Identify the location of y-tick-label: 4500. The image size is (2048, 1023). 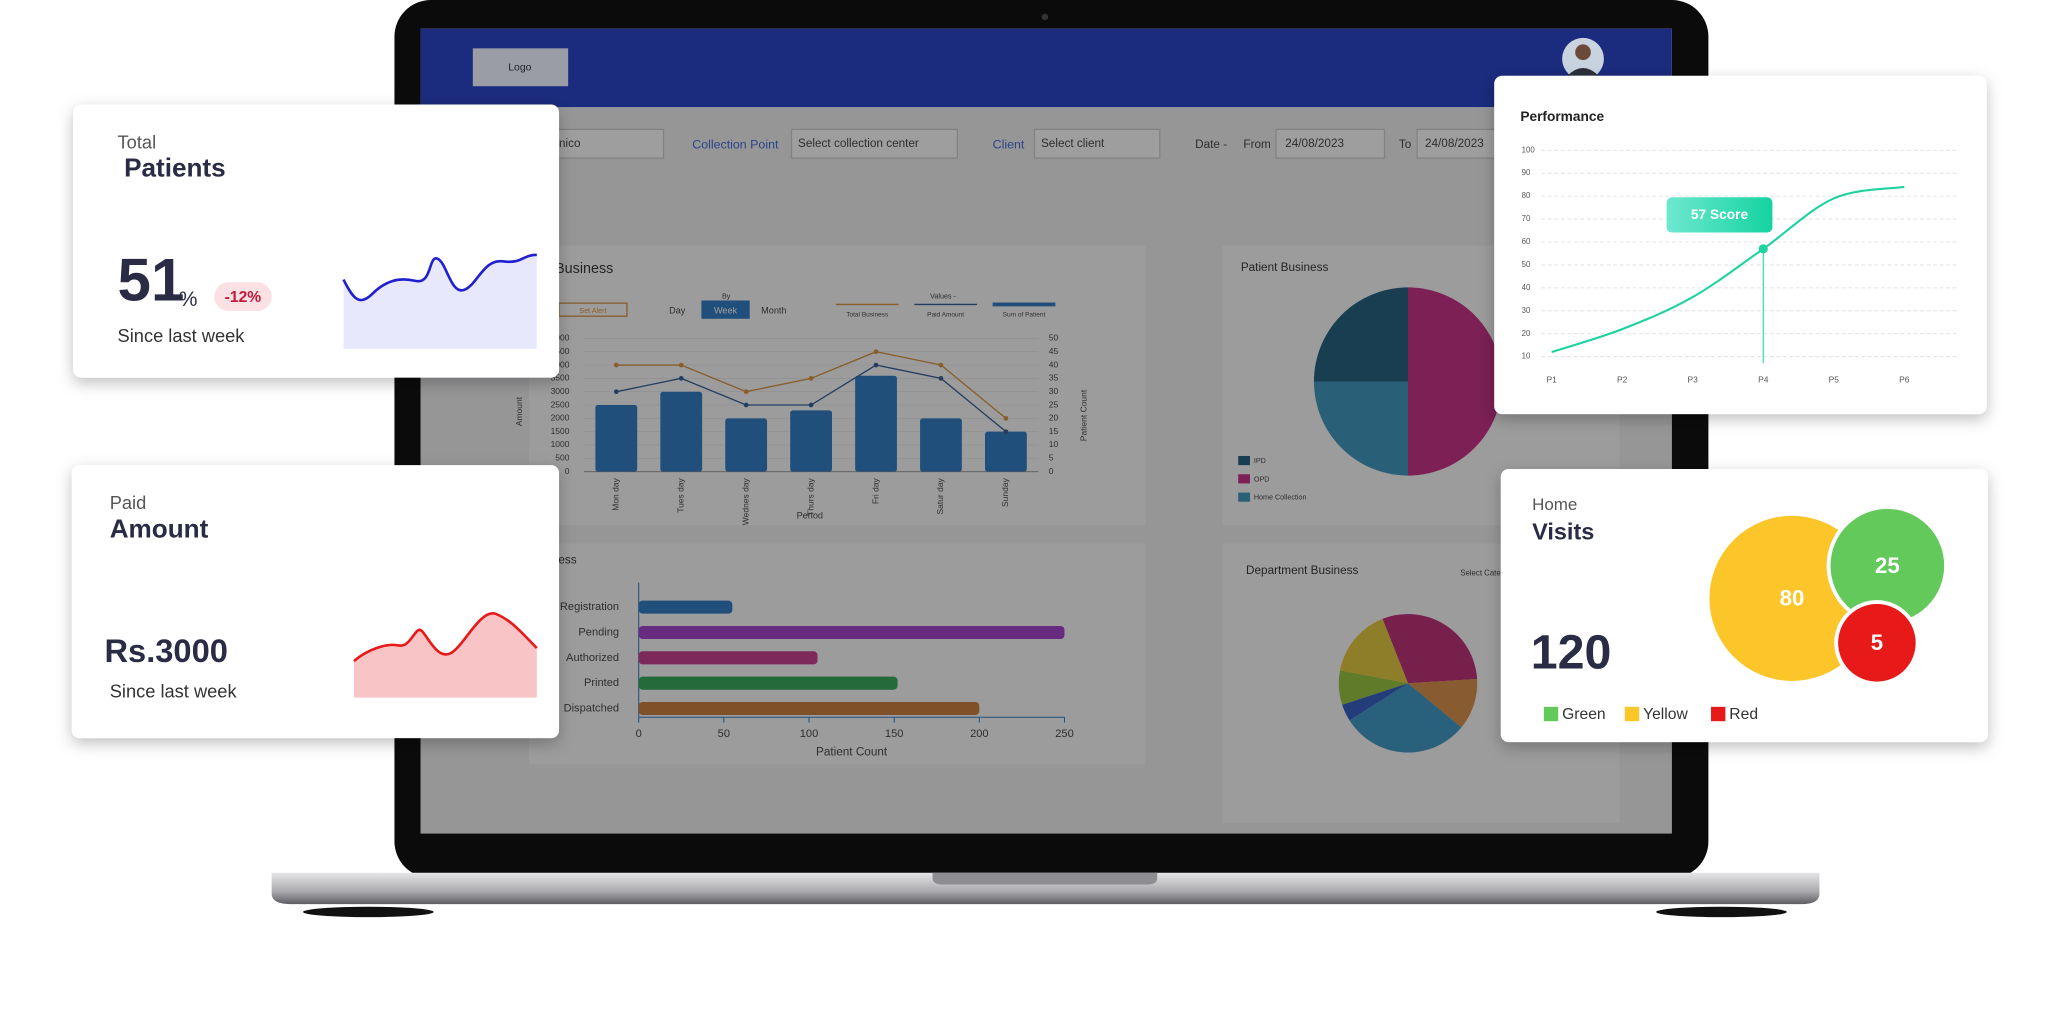
(560, 351).